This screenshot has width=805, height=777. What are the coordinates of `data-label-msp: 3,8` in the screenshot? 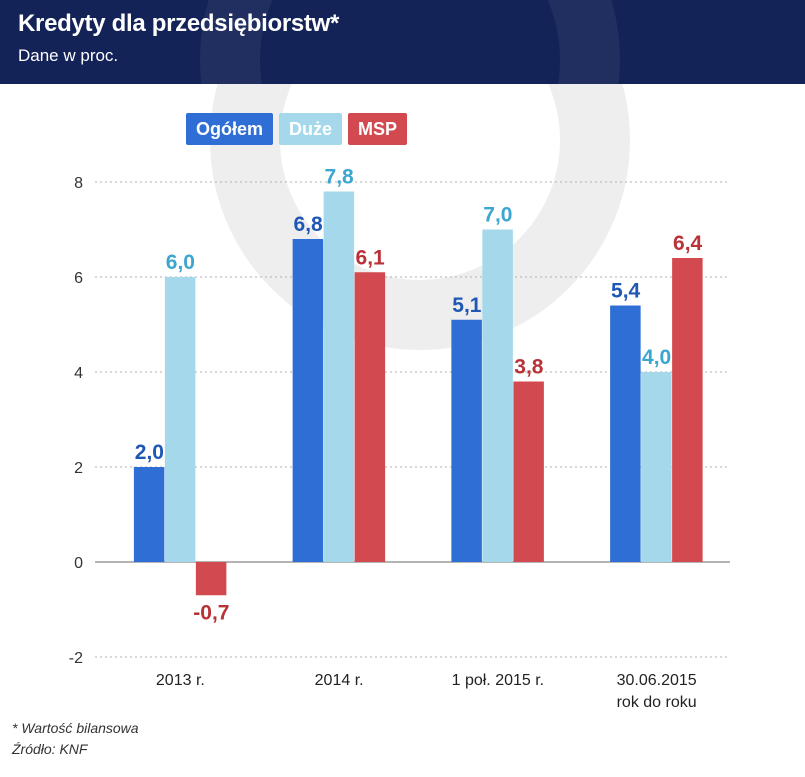 It's located at (529, 367).